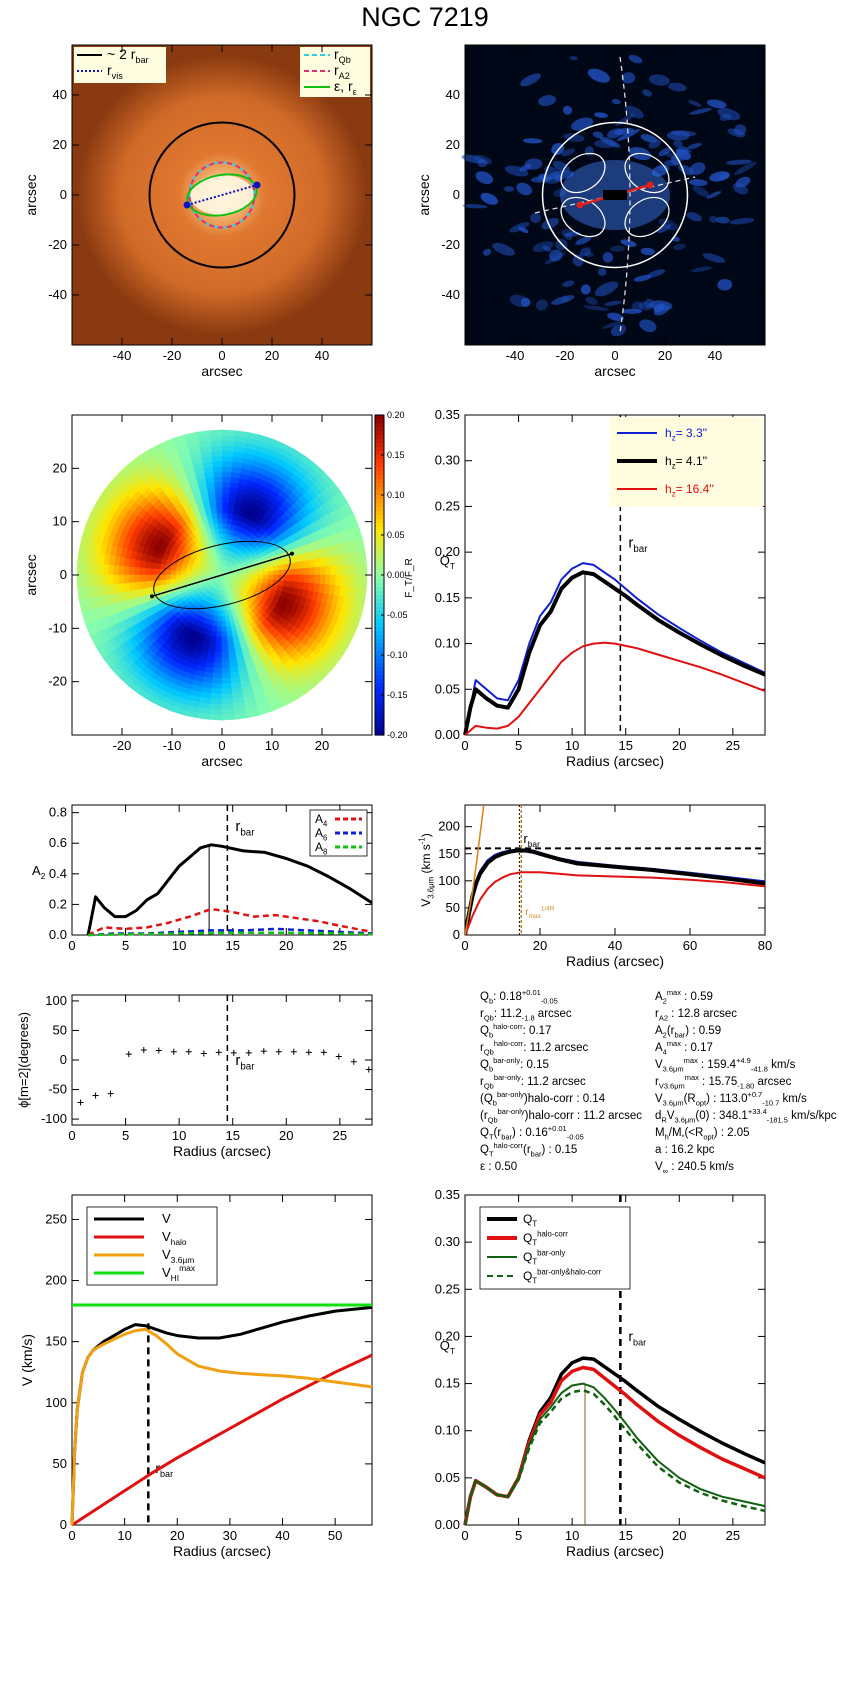  Describe the element at coordinates (731, 1099) in the screenshot. I see `parameter-row: V3.6μm​(Ropt​) : 113.0+0.7​-10.7​ km/s` at that location.